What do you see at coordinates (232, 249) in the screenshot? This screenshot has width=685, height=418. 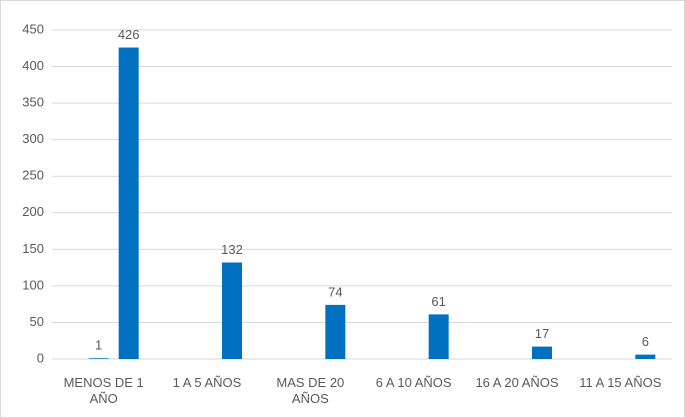 I see `data-label: 132` at bounding box center [232, 249].